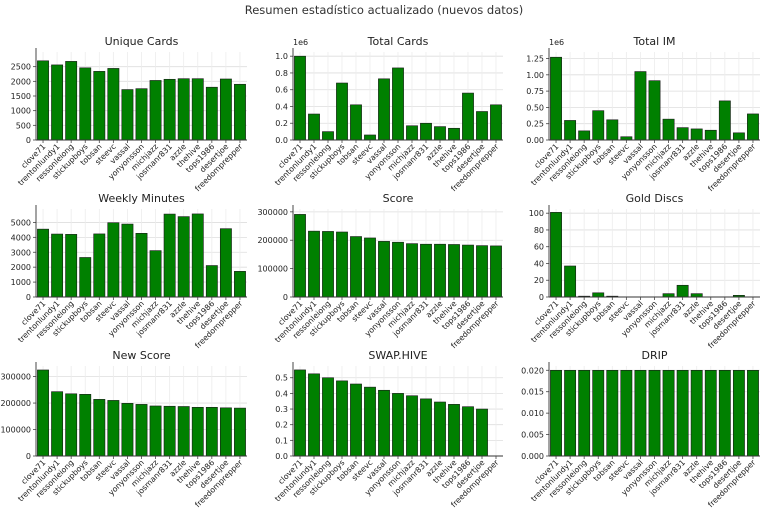 This screenshot has width=768, height=508. Describe the element at coordinates (532, 370) in the screenshot. I see `y-tick-label: 0.020` at that location.